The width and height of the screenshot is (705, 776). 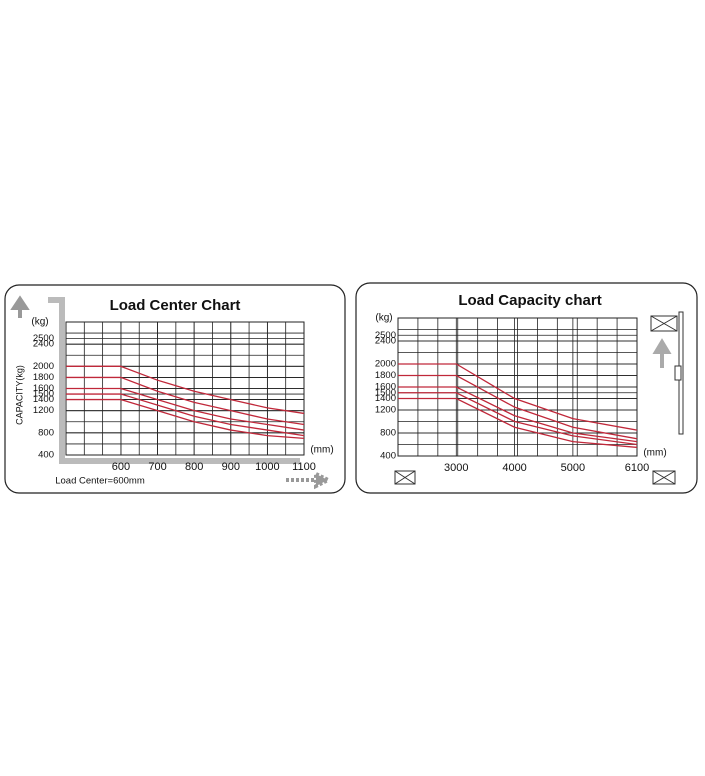 I want to click on x-tick-label: 5000, so click(x=573, y=468).